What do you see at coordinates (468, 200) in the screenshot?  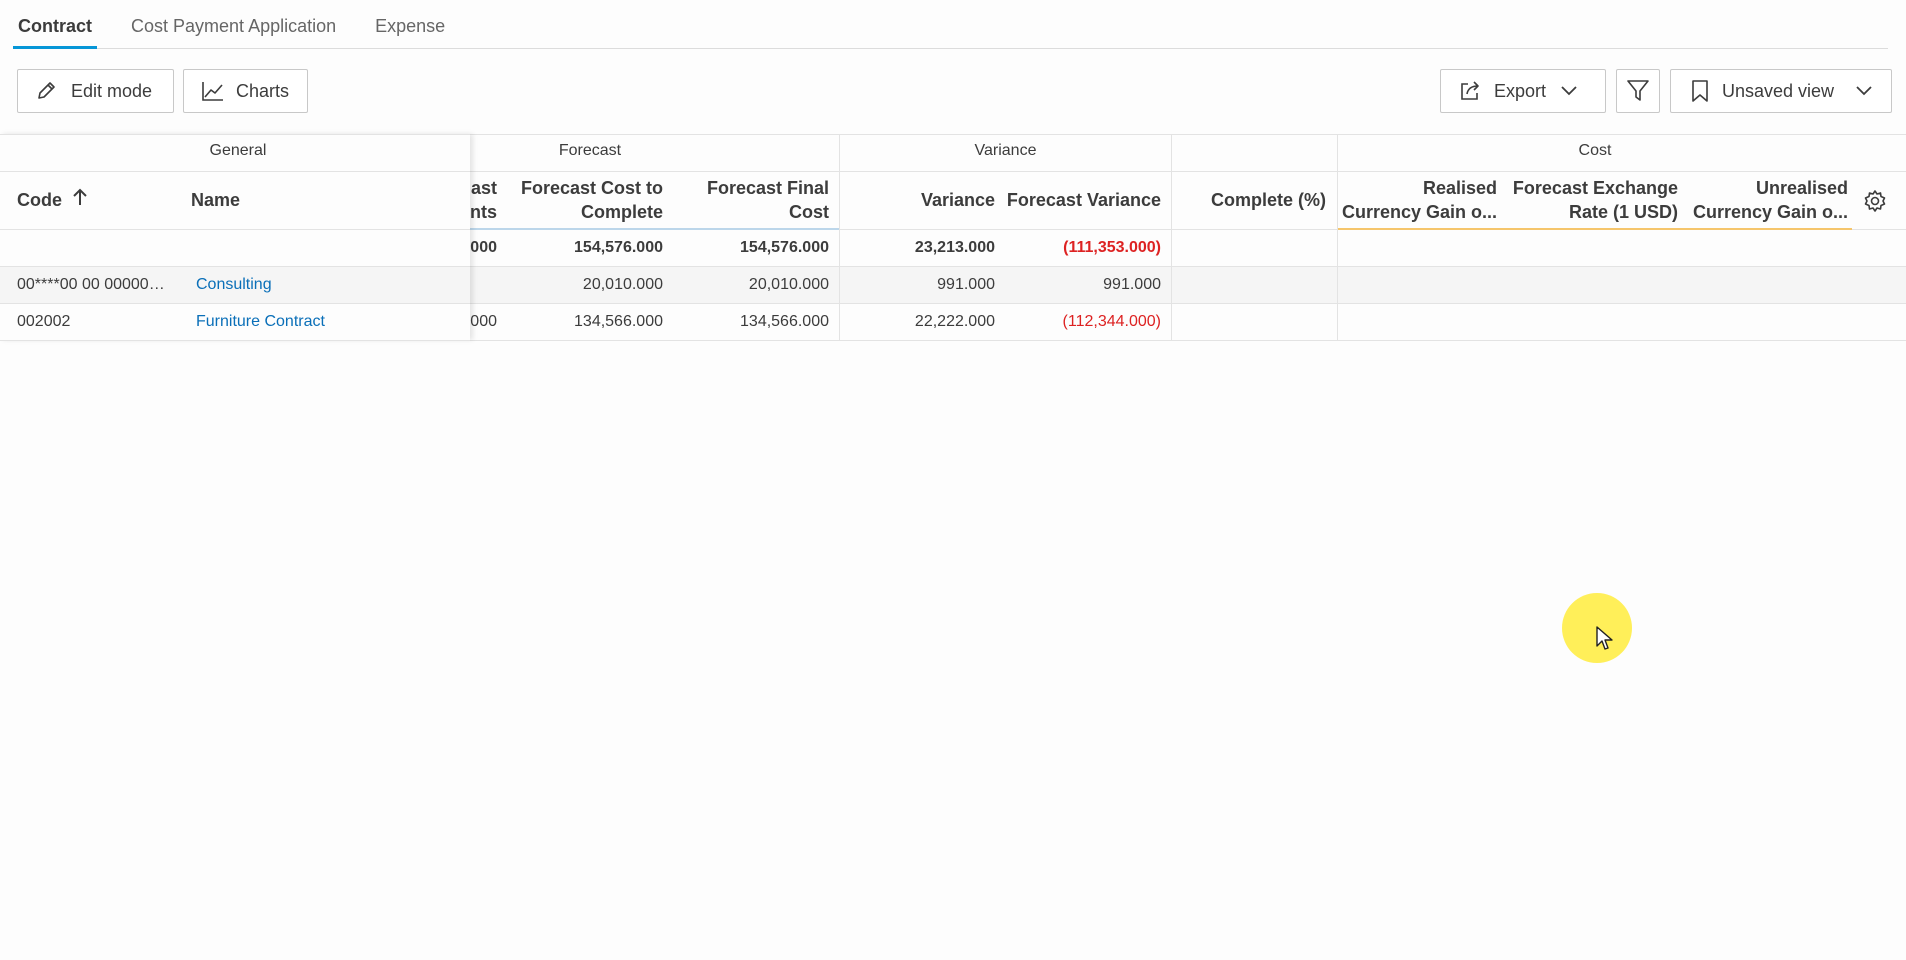 I see `column-header-forecast-adjustments: ast nts` at bounding box center [468, 200].